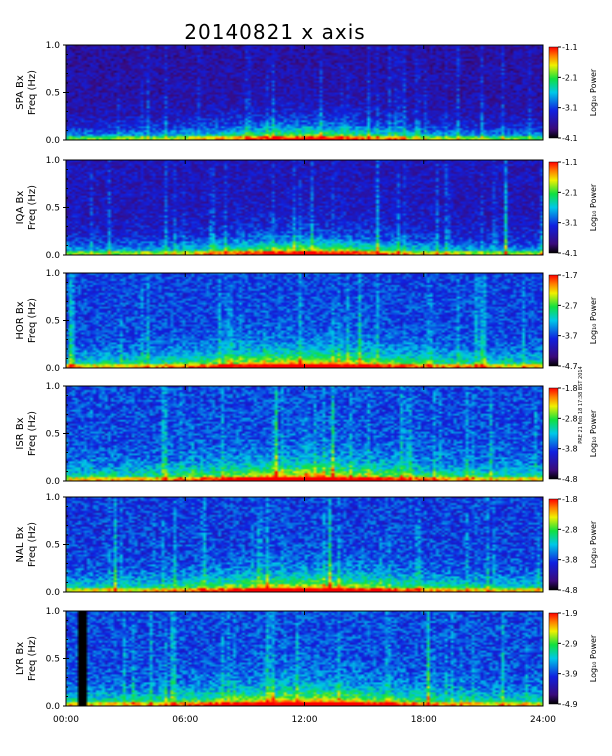 Image resolution: width=612 pixels, height=756 pixels. What do you see at coordinates (570, 275) in the screenshot?
I see `colorbar-tick-label: -1.7` at bounding box center [570, 275].